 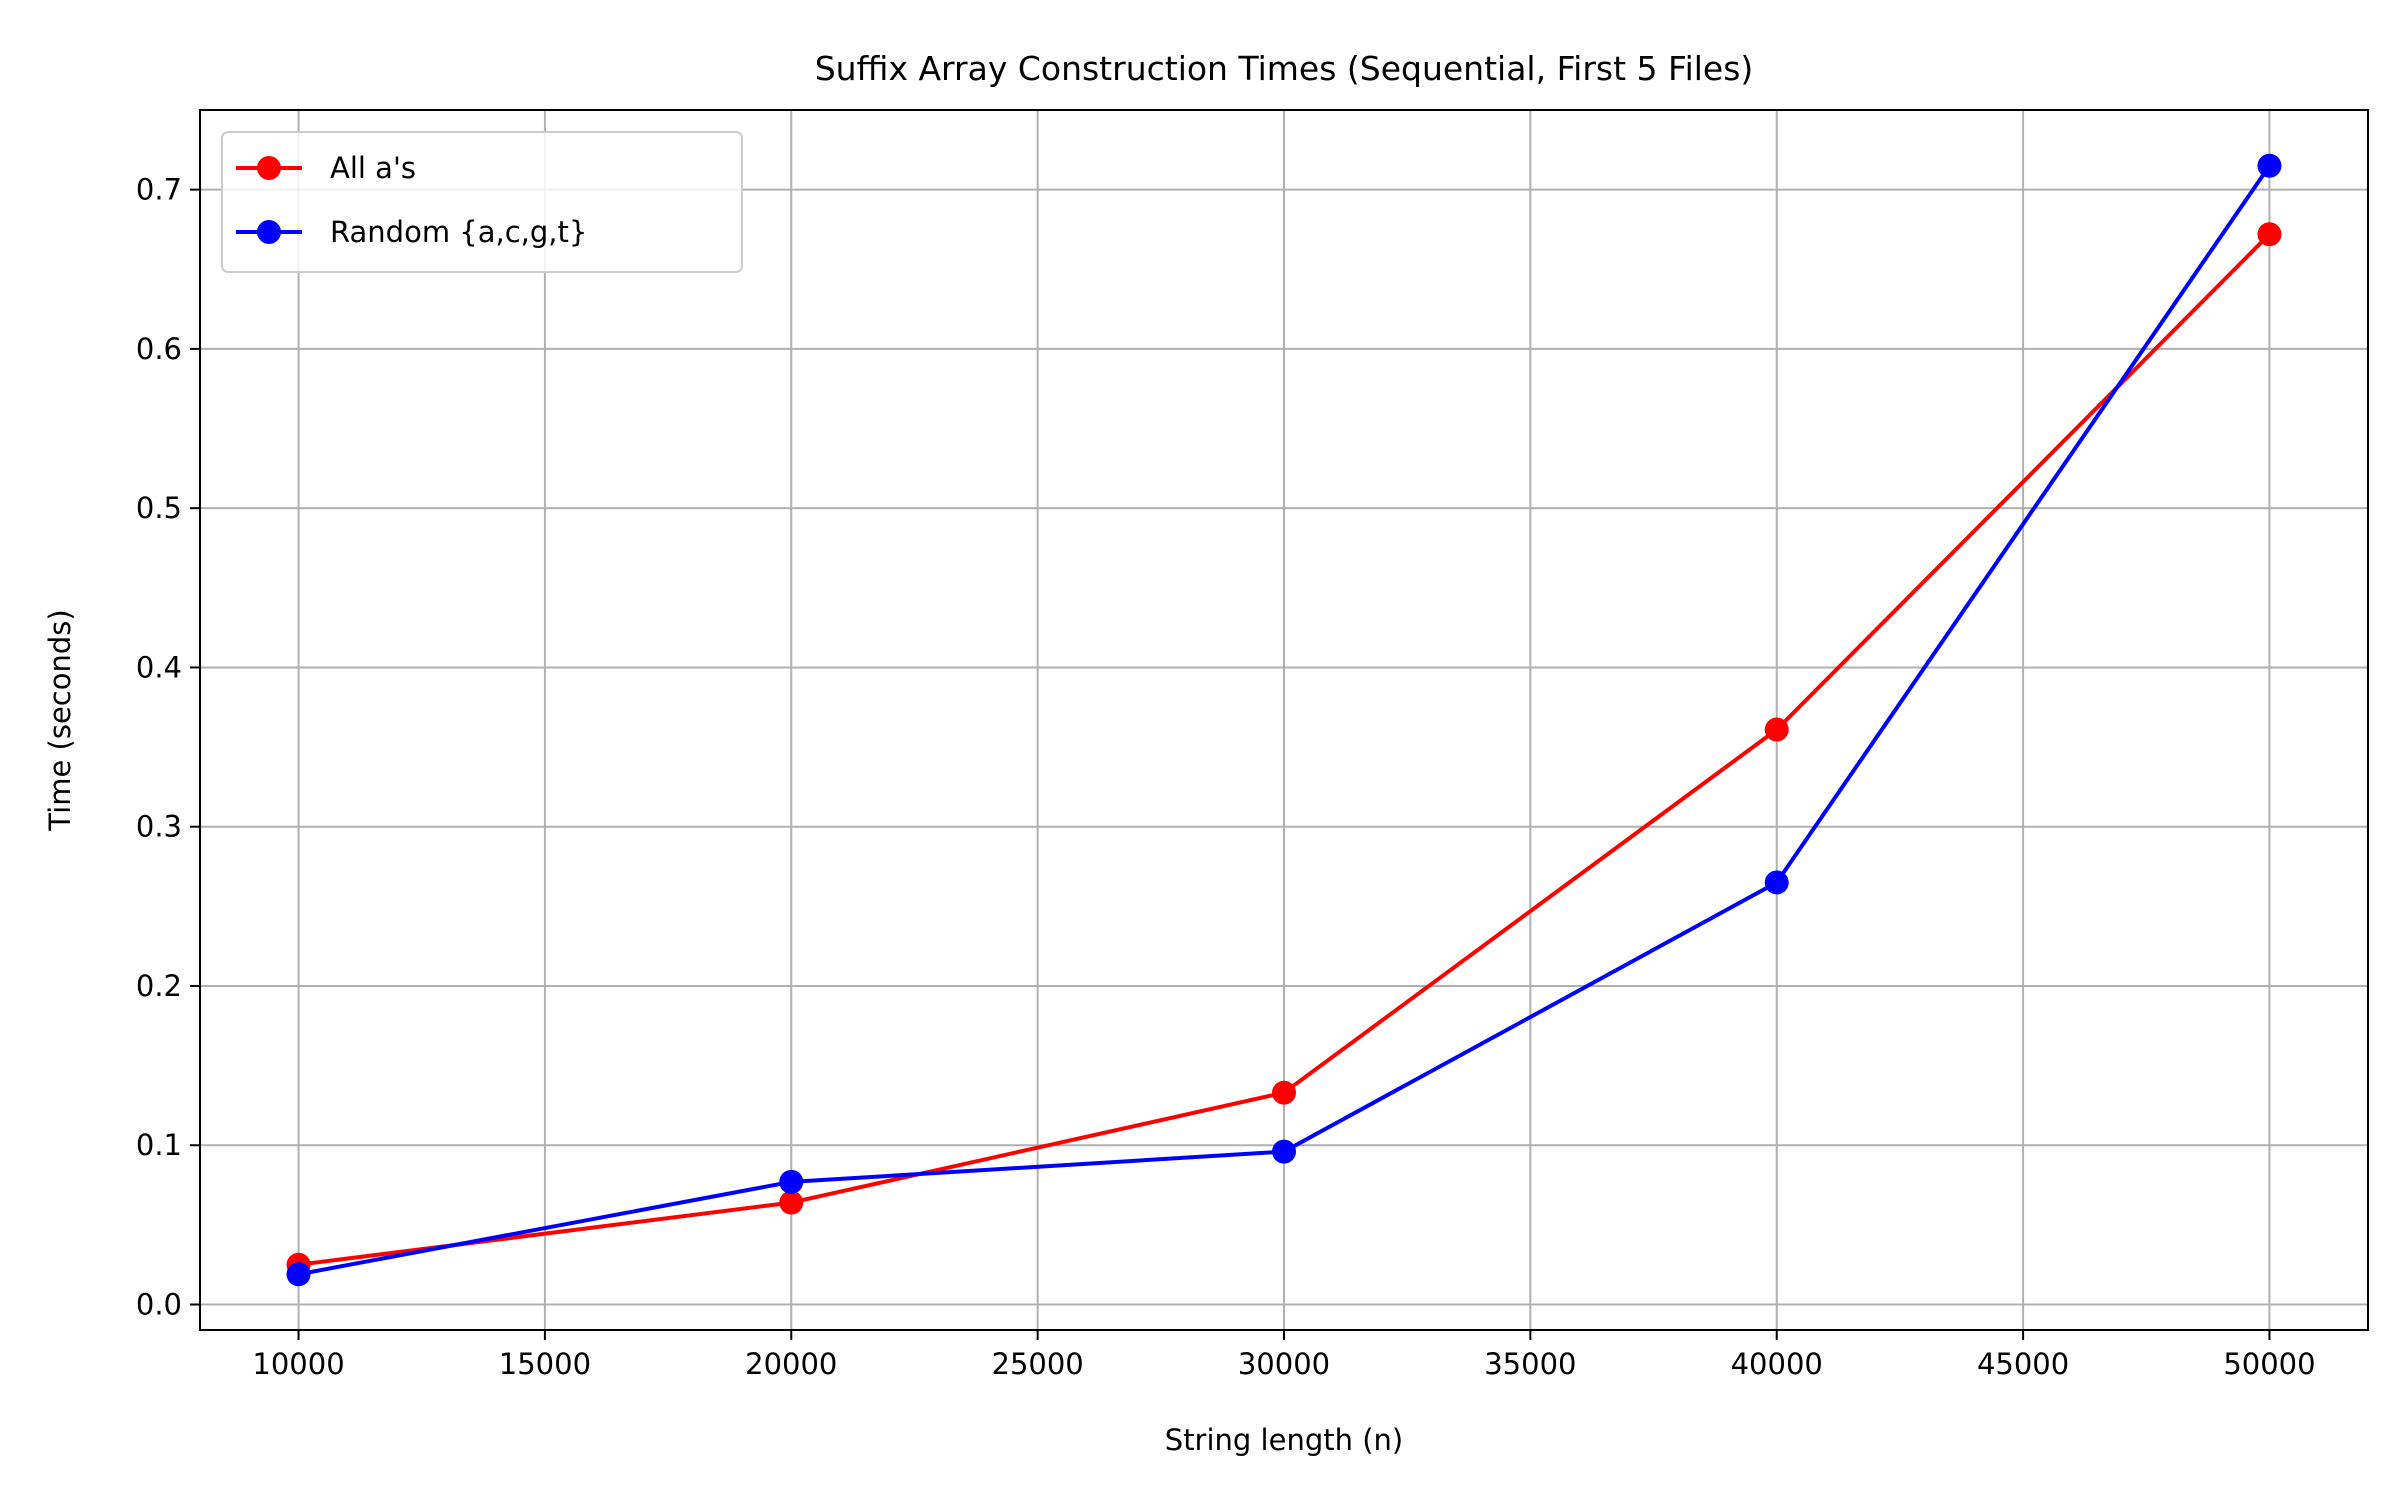 What do you see at coordinates (545, 1364) in the screenshot?
I see `x-tick-label: 15000` at bounding box center [545, 1364].